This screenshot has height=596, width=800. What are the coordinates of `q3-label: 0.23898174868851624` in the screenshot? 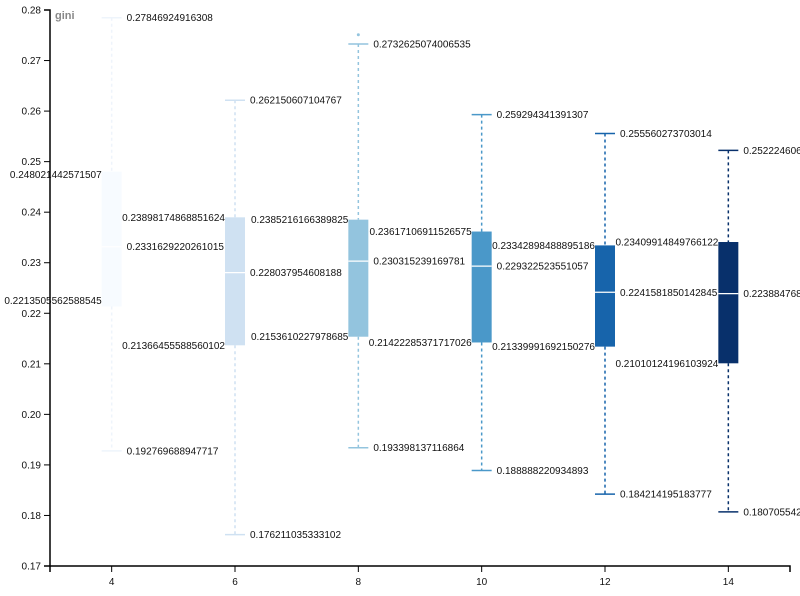 It's located at (173, 218).